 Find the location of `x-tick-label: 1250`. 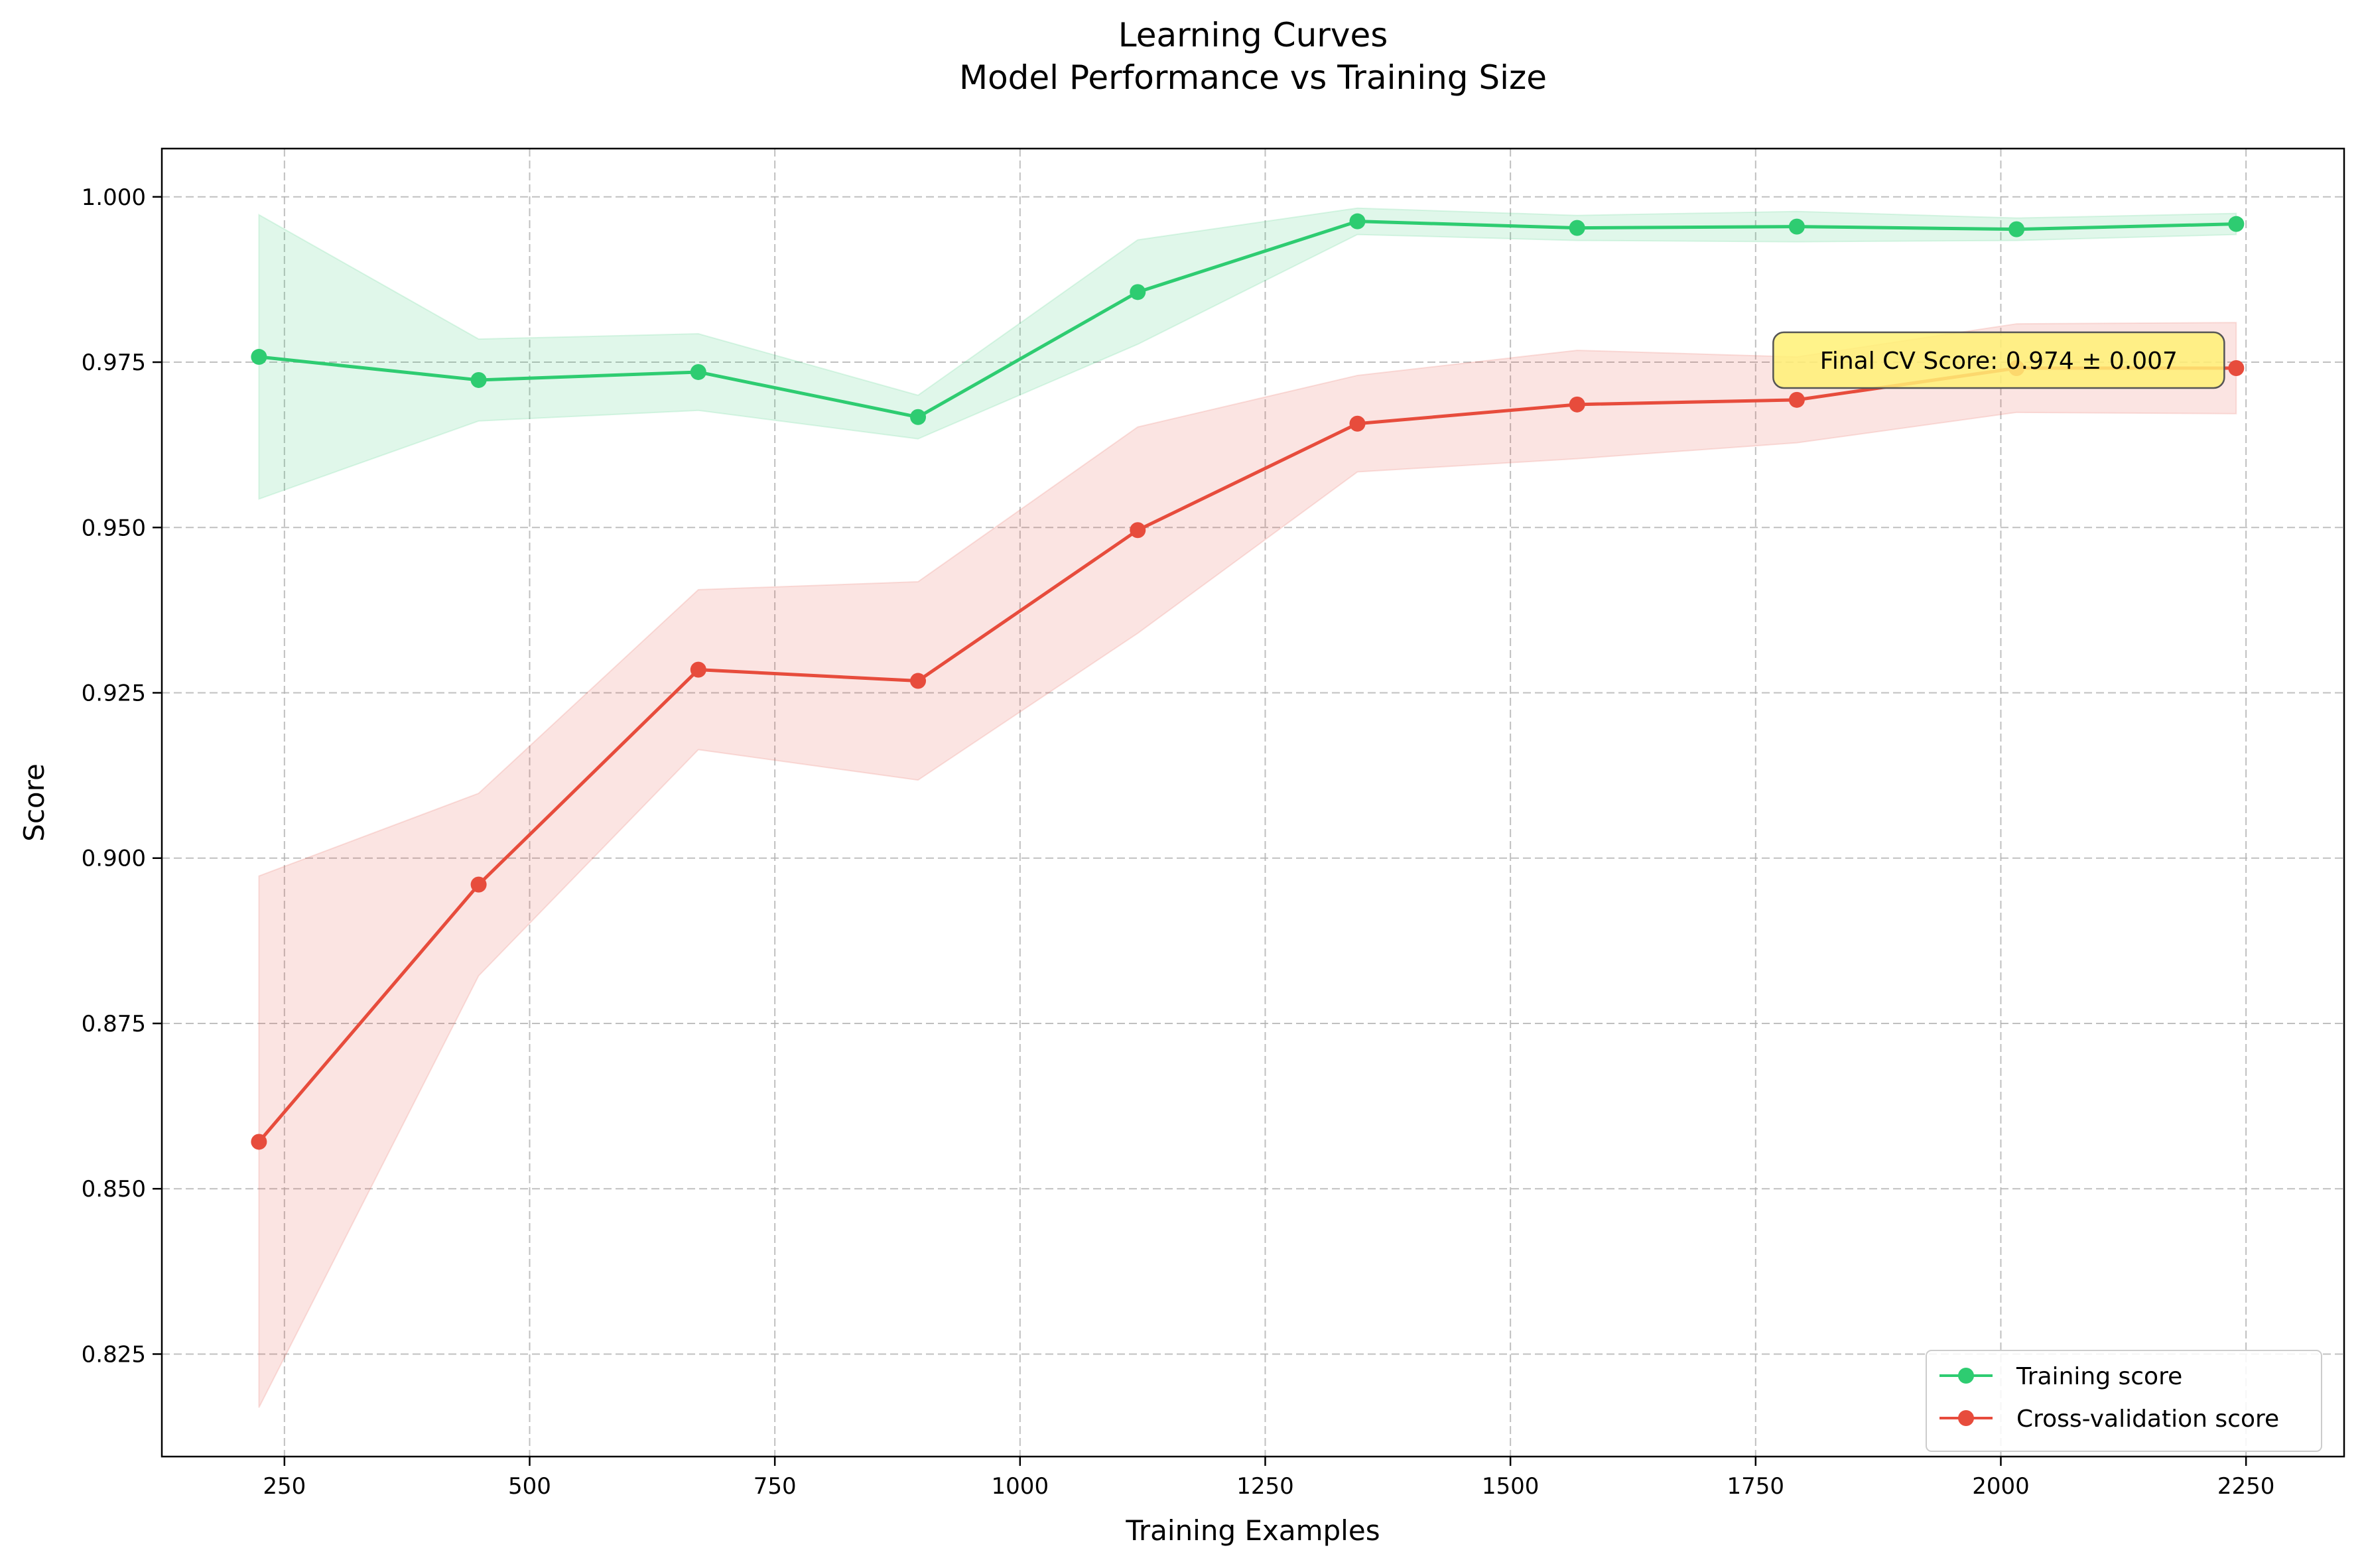

x-tick-label: 1250 is located at coordinates (1265, 1487).